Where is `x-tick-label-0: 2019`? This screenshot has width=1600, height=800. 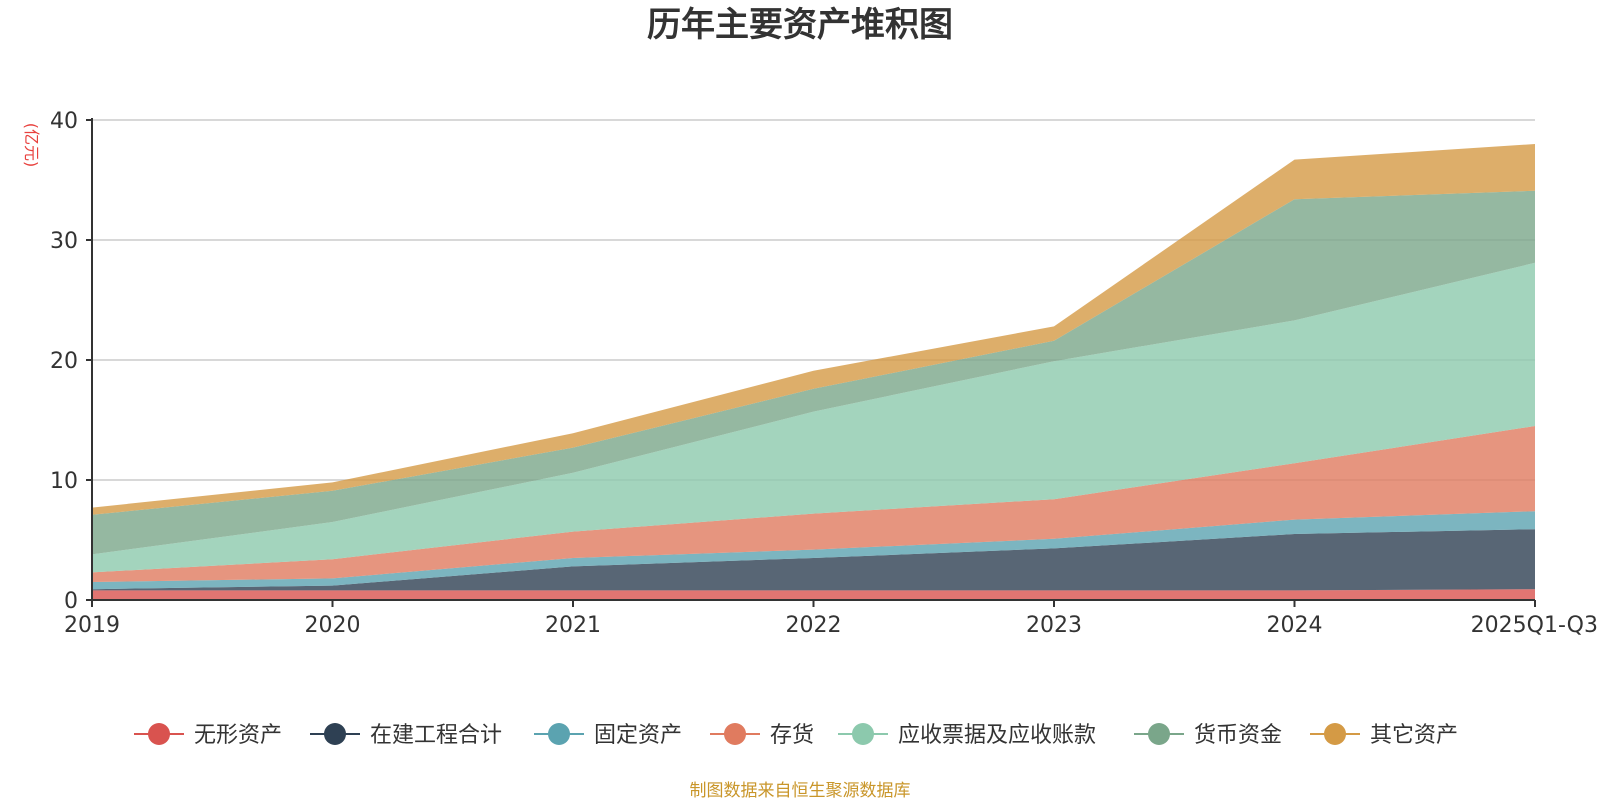
x-tick-label-0: 2019 is located at coordinates (92, 625).